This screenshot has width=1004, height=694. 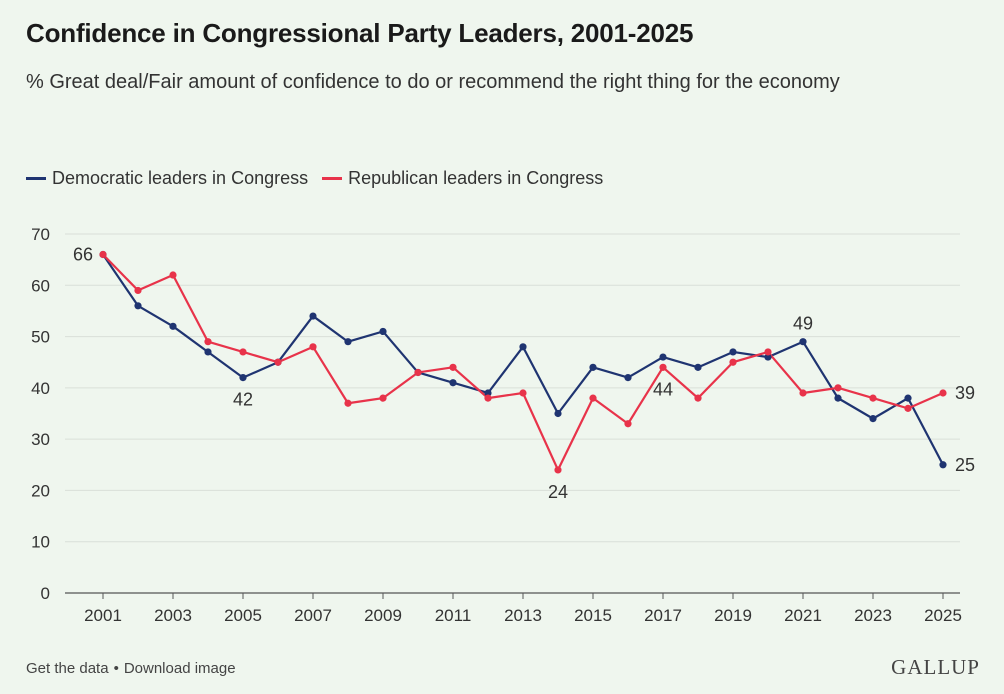 What do you see at coordinates (179, 668) in the screenshot?
I see `download-image-link: Download image` at bounding box center [179, 668].